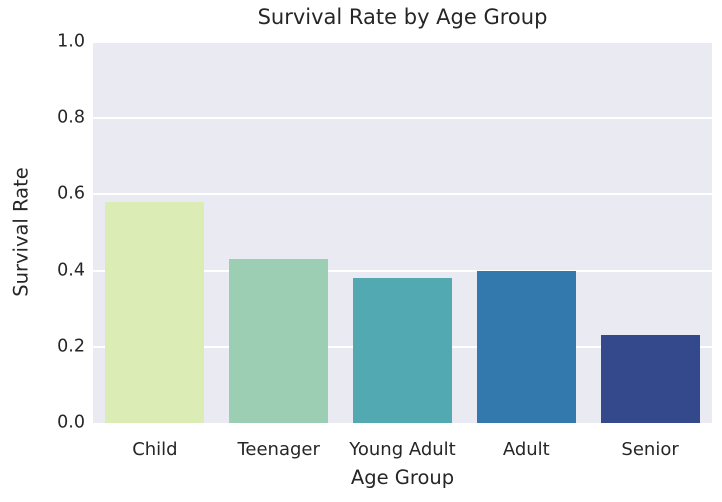  Describe the element at coordinates (71, 422) in the screenshot. I see `y-tick-label: 0.0` at that location.